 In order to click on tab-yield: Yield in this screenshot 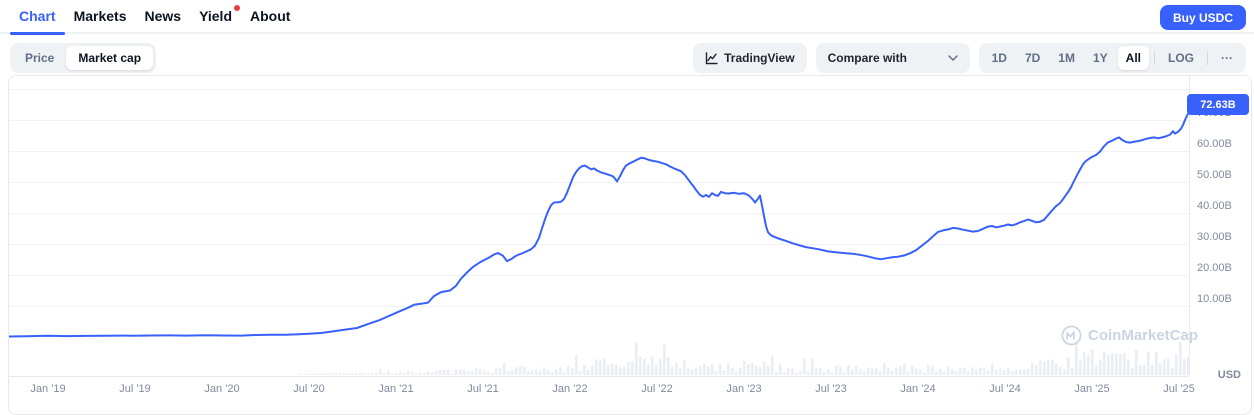, I will do `click(215, 16)`.